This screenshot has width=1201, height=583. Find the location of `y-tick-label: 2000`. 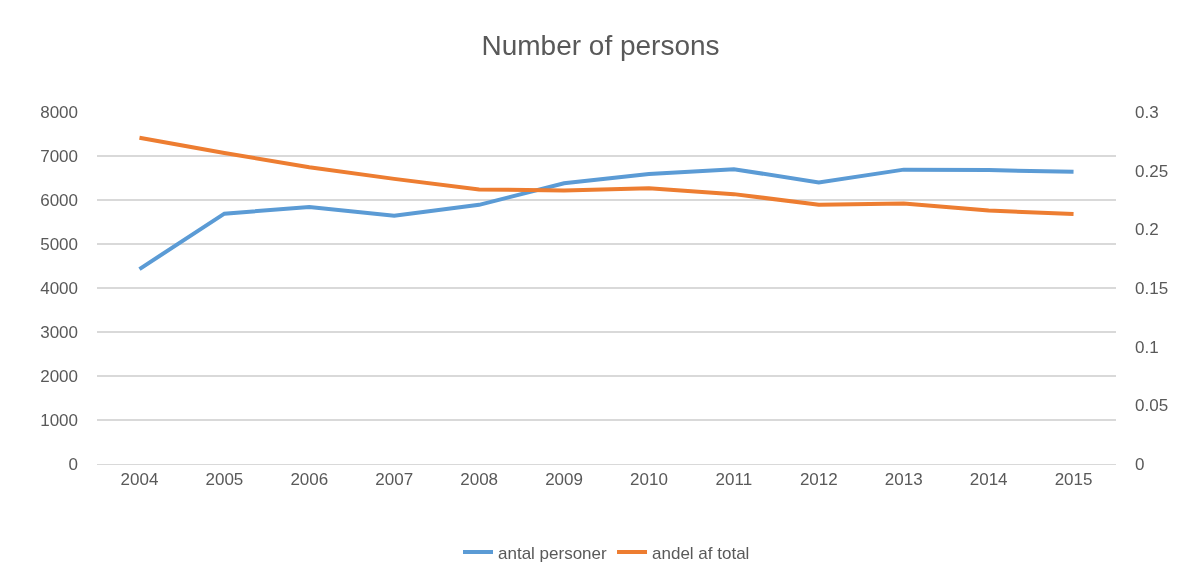

y-tick-label: 2000 is located at coordinates (59, 376).